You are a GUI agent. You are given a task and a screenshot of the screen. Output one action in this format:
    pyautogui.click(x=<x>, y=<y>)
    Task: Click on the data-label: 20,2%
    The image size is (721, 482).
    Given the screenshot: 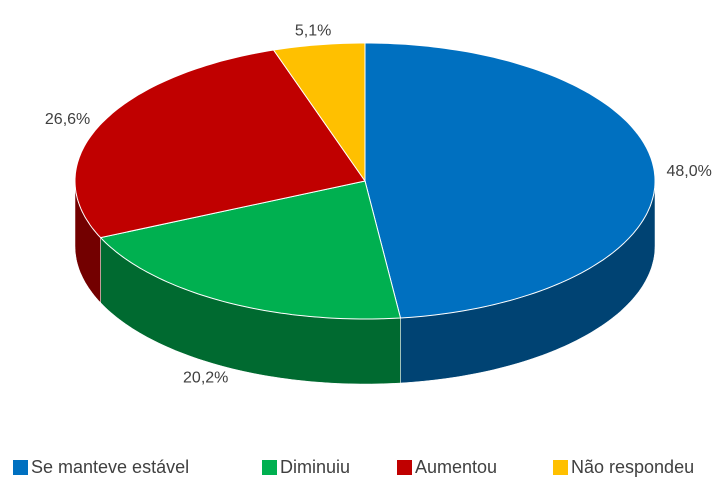 What is the action you would take?
    pyautogui.click(x=205, y=378)
    